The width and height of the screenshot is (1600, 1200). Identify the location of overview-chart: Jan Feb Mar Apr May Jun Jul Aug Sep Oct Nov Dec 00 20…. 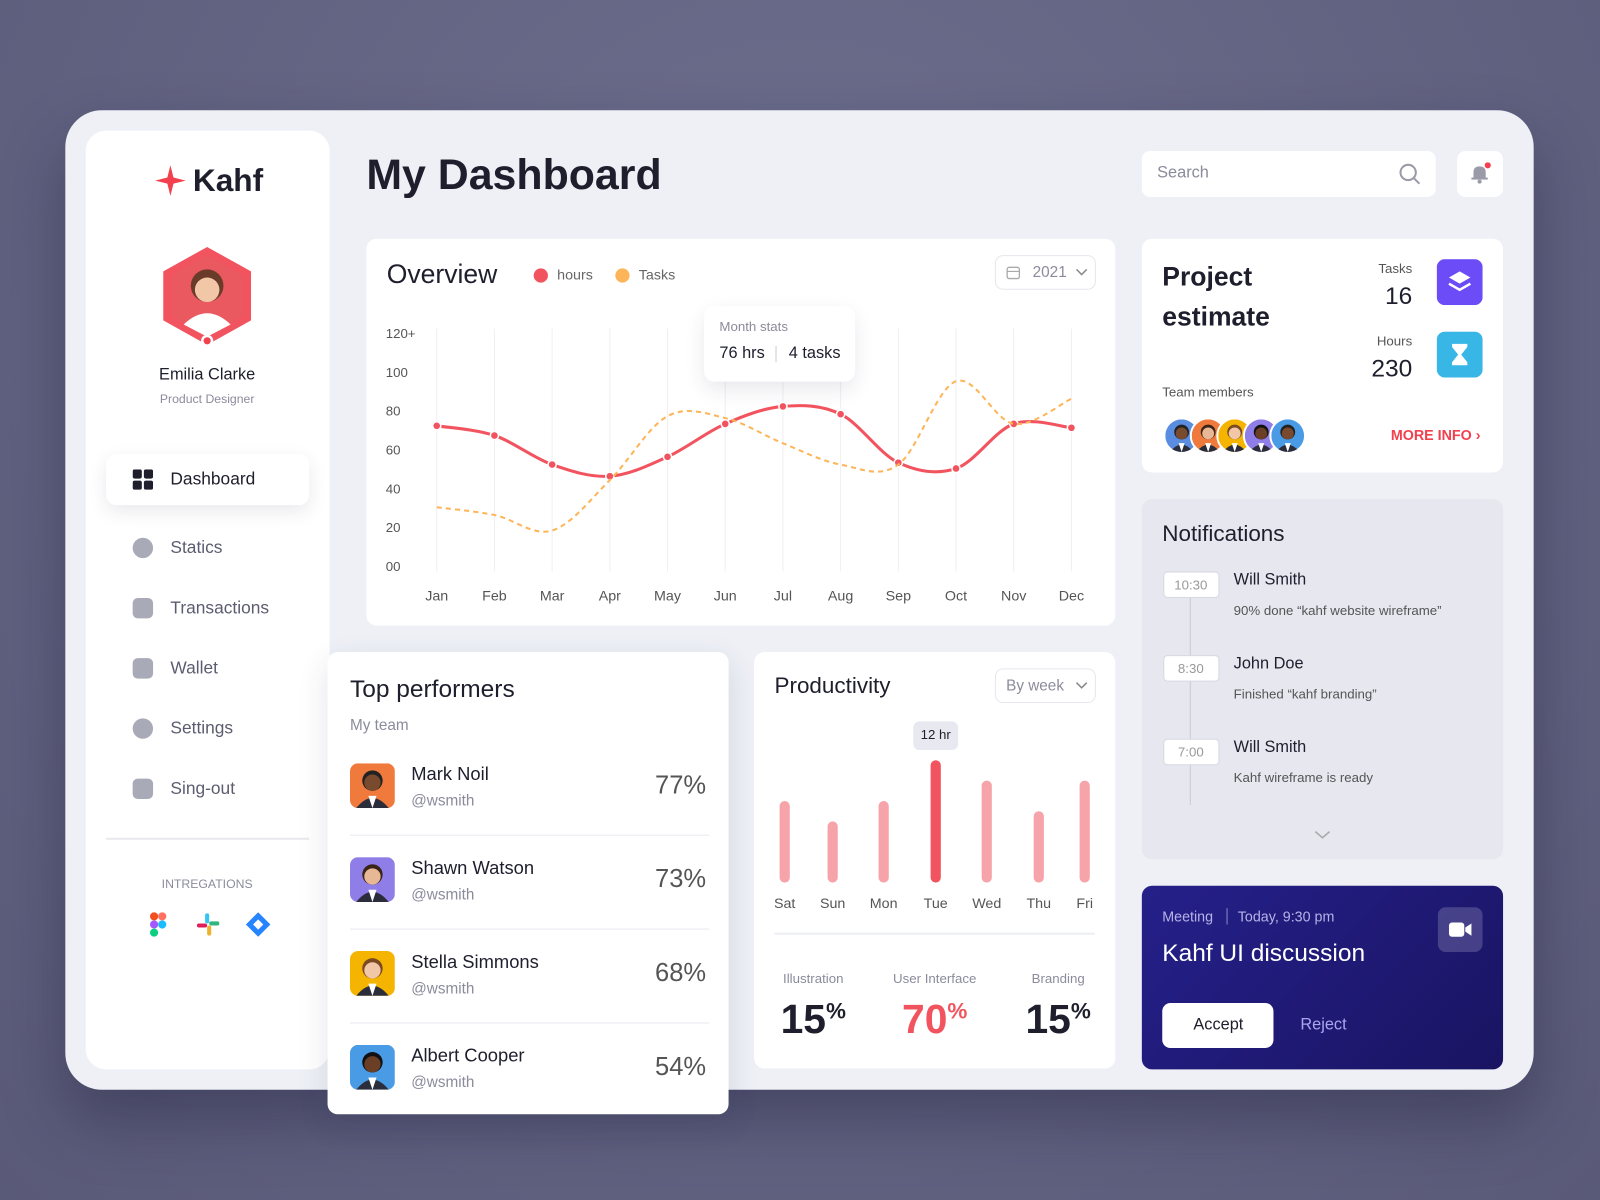
(735, 436).